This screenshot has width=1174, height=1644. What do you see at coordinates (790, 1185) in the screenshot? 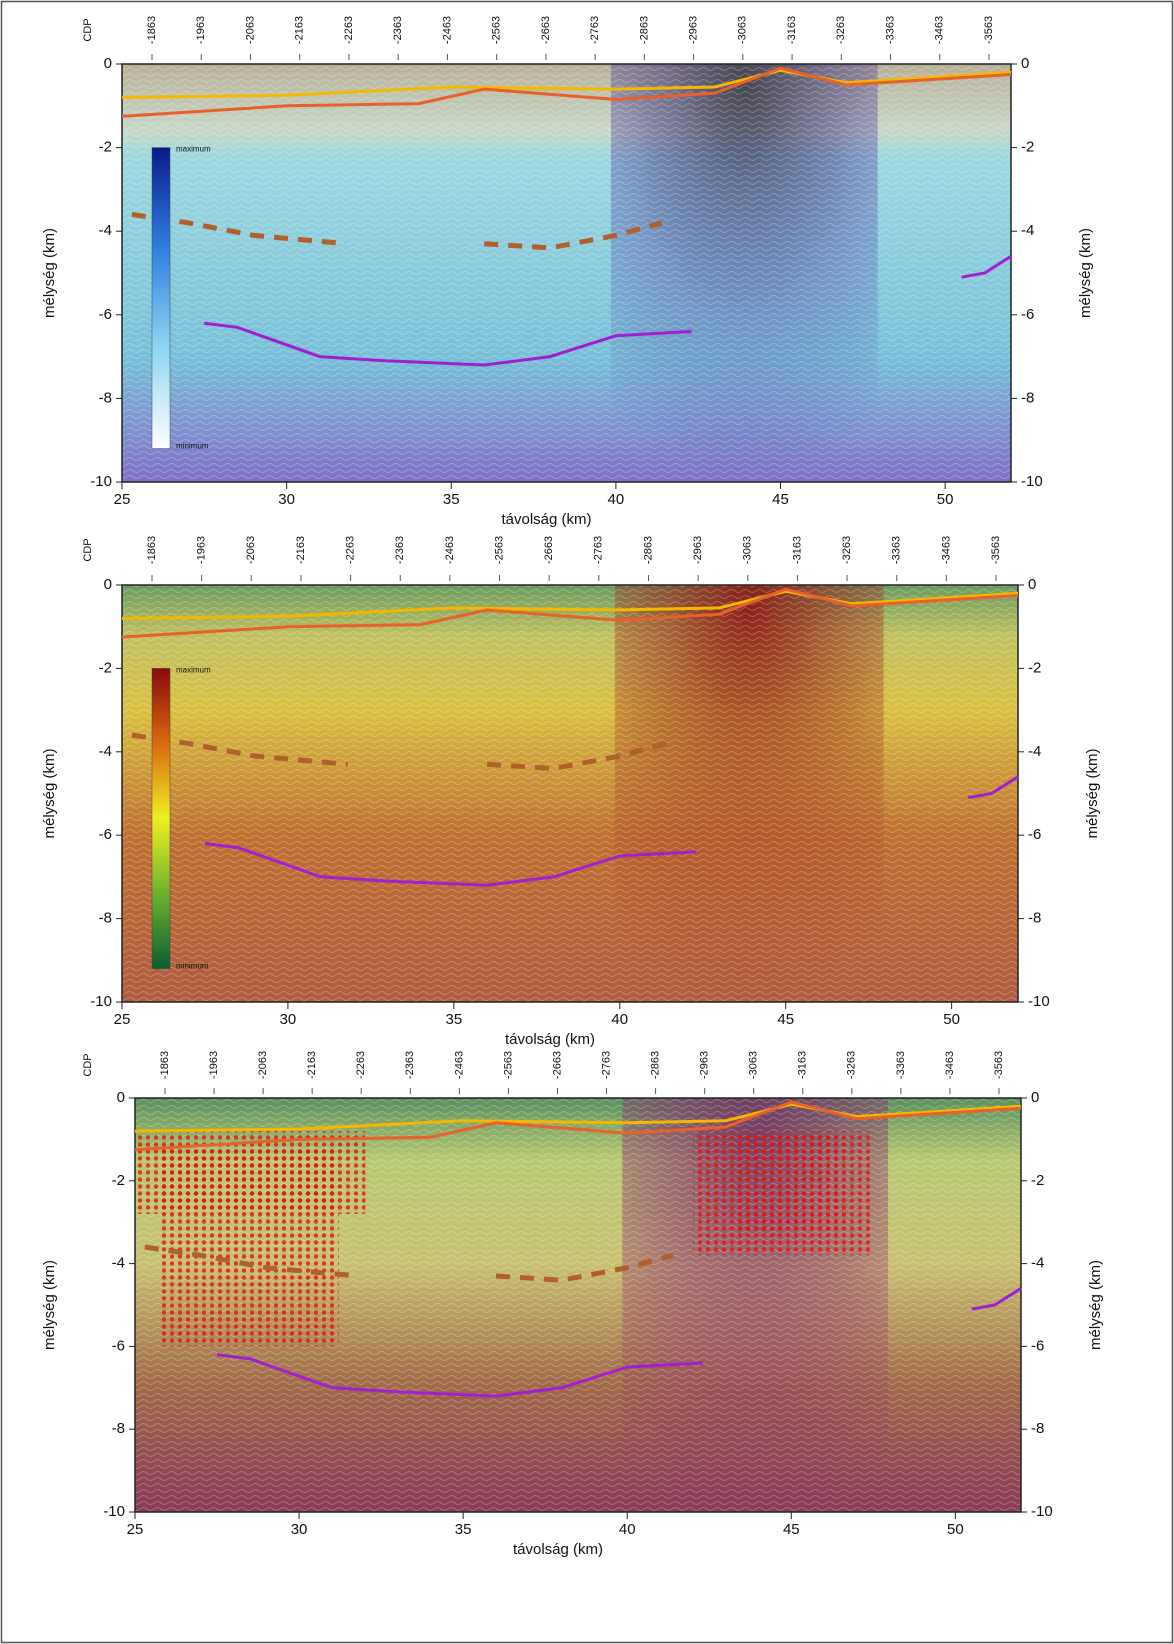
I see `anomaly-dots` at bounding box center [790, 1185].